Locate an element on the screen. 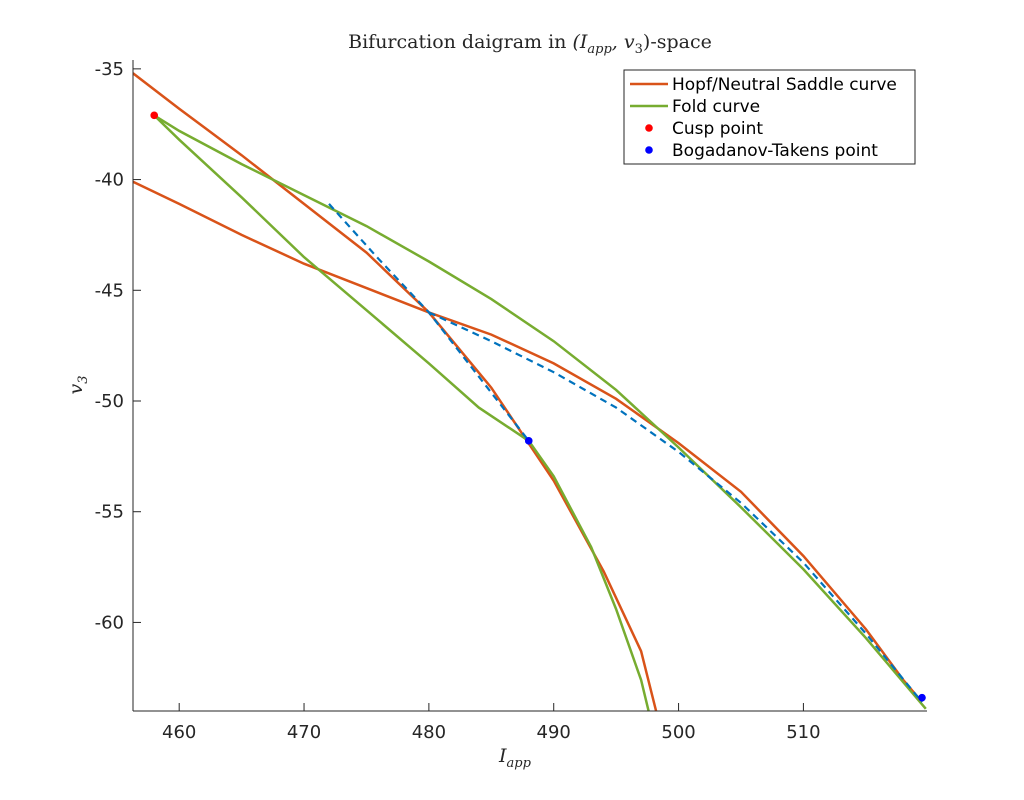  y-tick-label-1: -40 is located at coordinates (109, 180).